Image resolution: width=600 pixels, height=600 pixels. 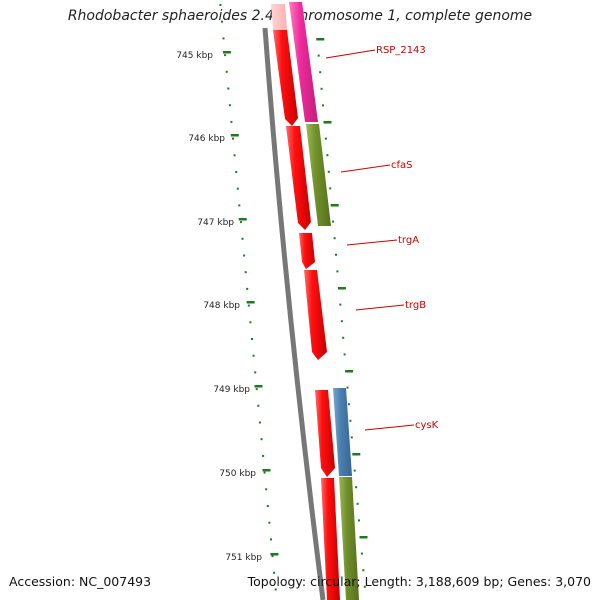 What do you see at coordinates (194, 56) in the screenshot?
I see `ruler-label-745: 745 kbp` at bounding box center [194, 56].